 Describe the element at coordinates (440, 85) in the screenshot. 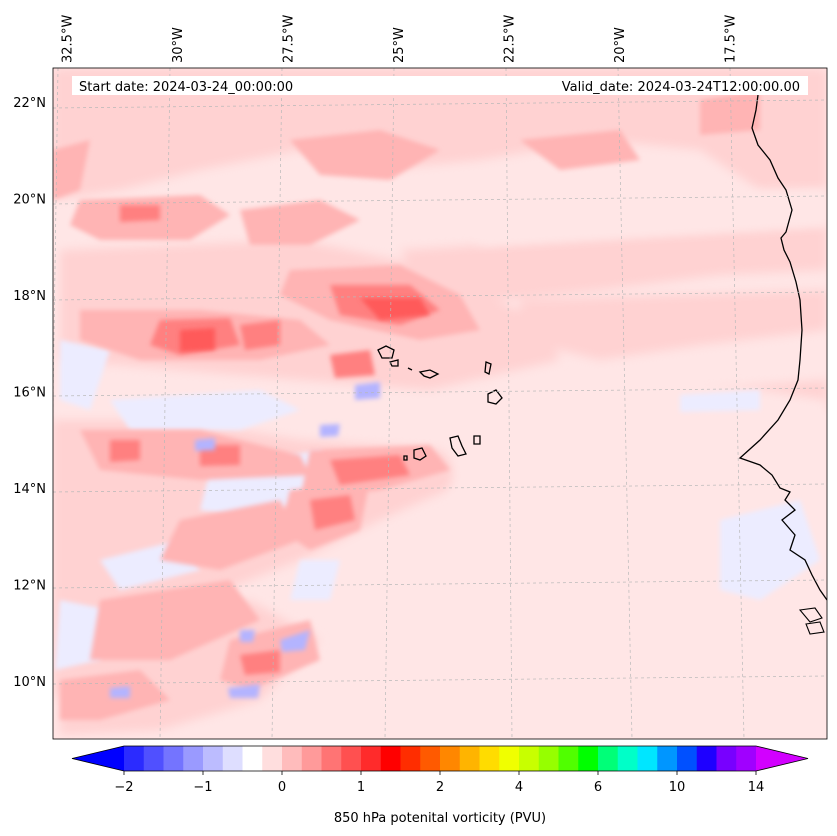

I see `header-strip` at that location.